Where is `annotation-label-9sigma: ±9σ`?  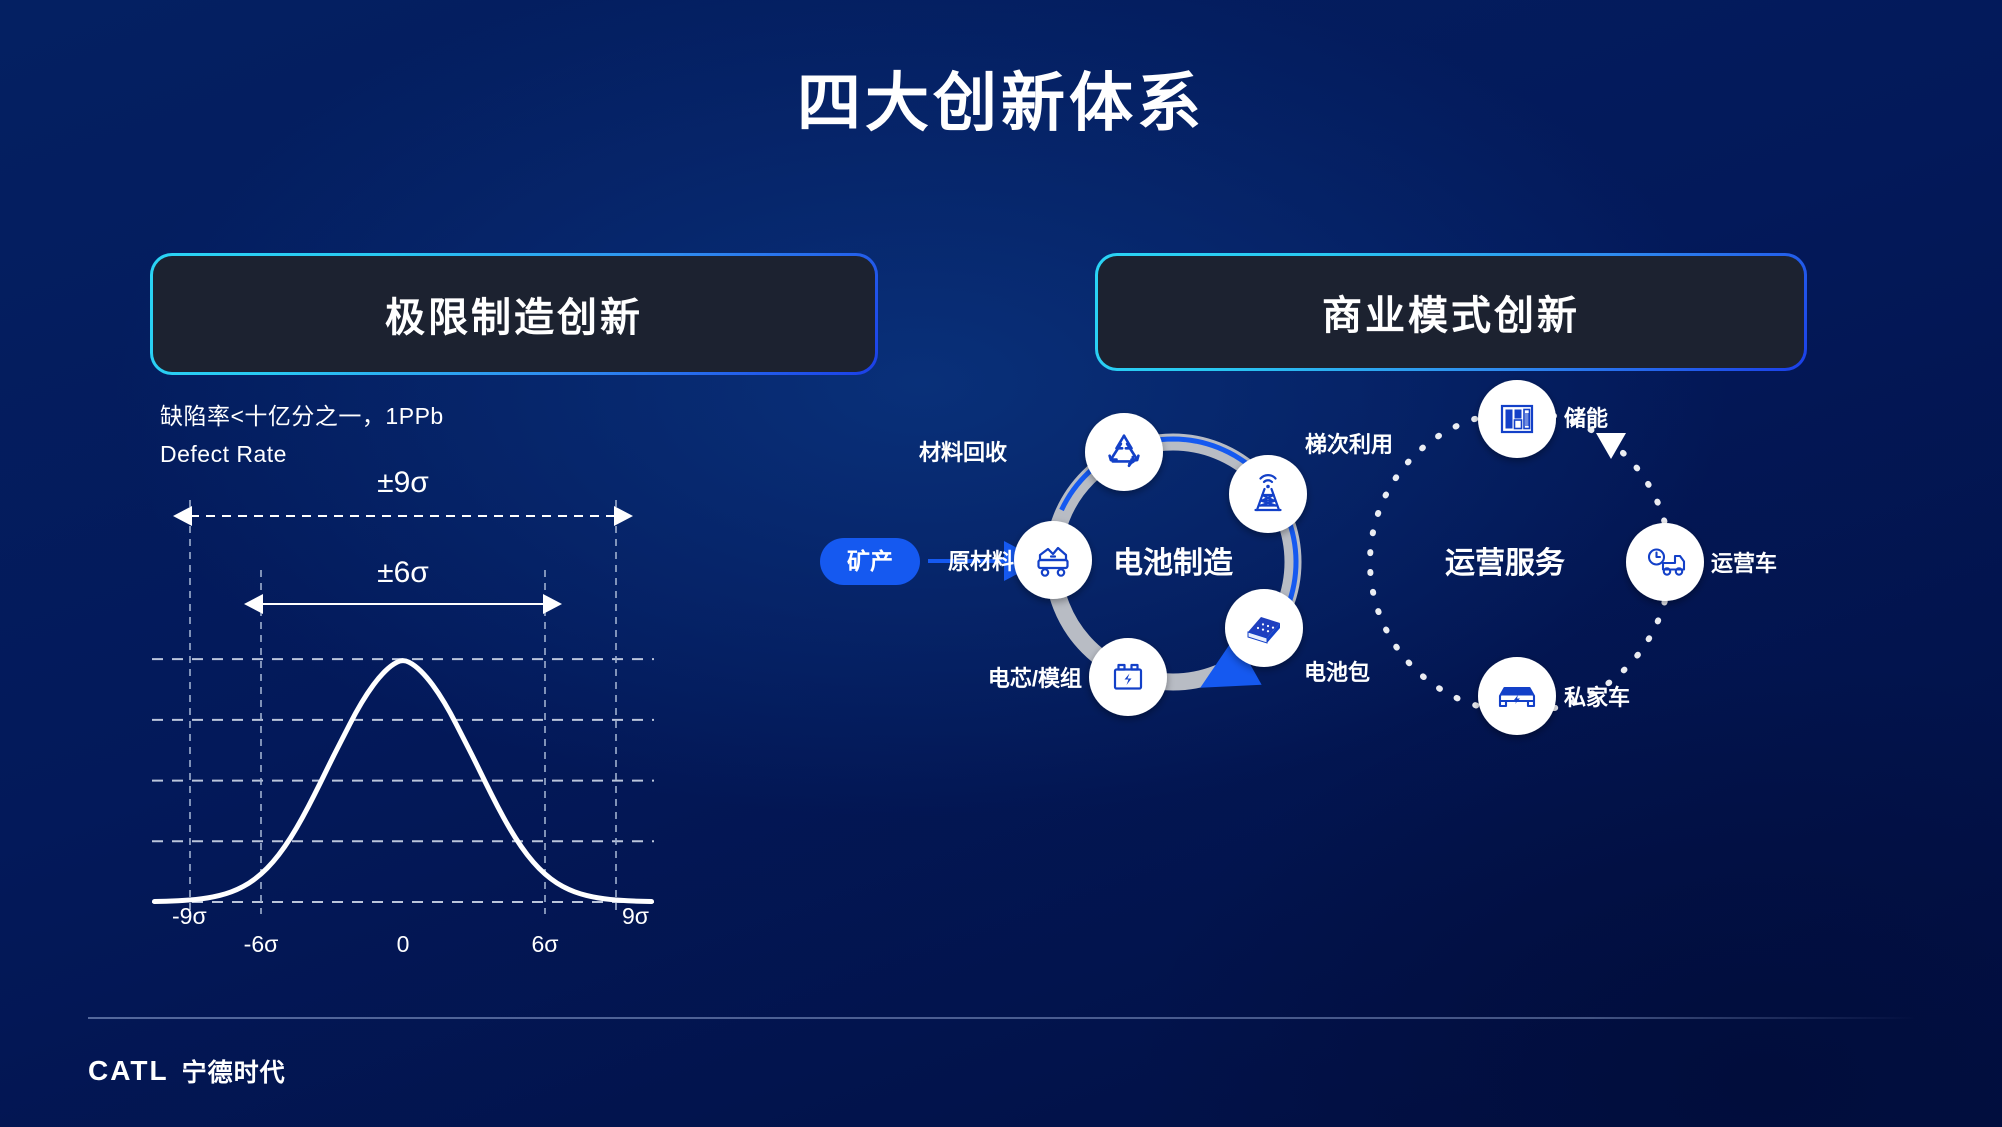
annotation-label-9sigma: ±9σ is located at coordinates (403, 482).